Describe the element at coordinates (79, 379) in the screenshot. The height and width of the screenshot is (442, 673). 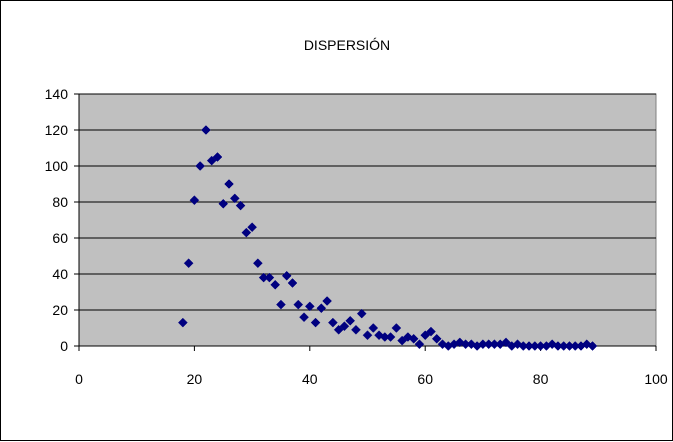
I see `x-tick-label: 0` at that location.